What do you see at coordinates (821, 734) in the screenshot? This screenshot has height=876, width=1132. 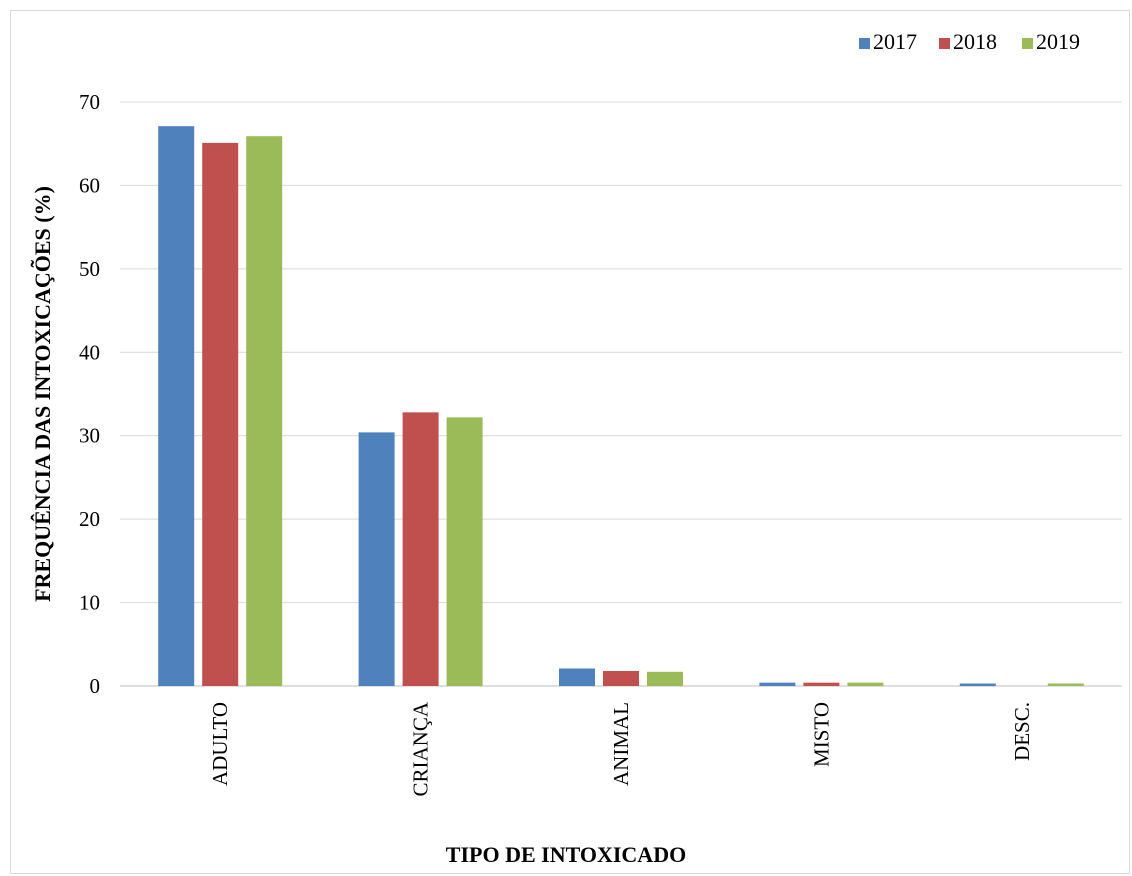 I see `x-category-label: MISTO` at bounding box center [821, 734].